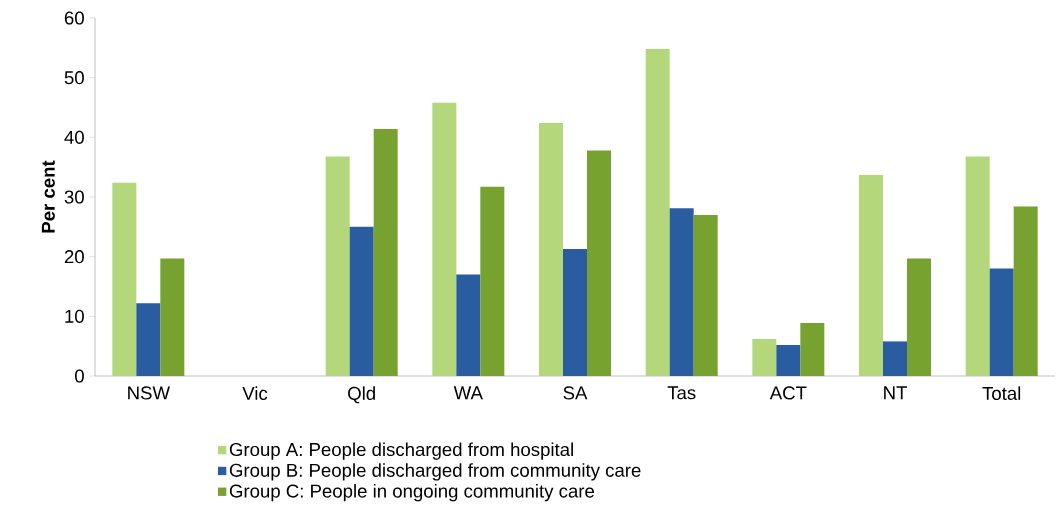 The width and height of the screenshot is (1056, 528). Describe the element at coordinates (74, 18) in the screenshot. I see `y-tick-label: 60` at that location.